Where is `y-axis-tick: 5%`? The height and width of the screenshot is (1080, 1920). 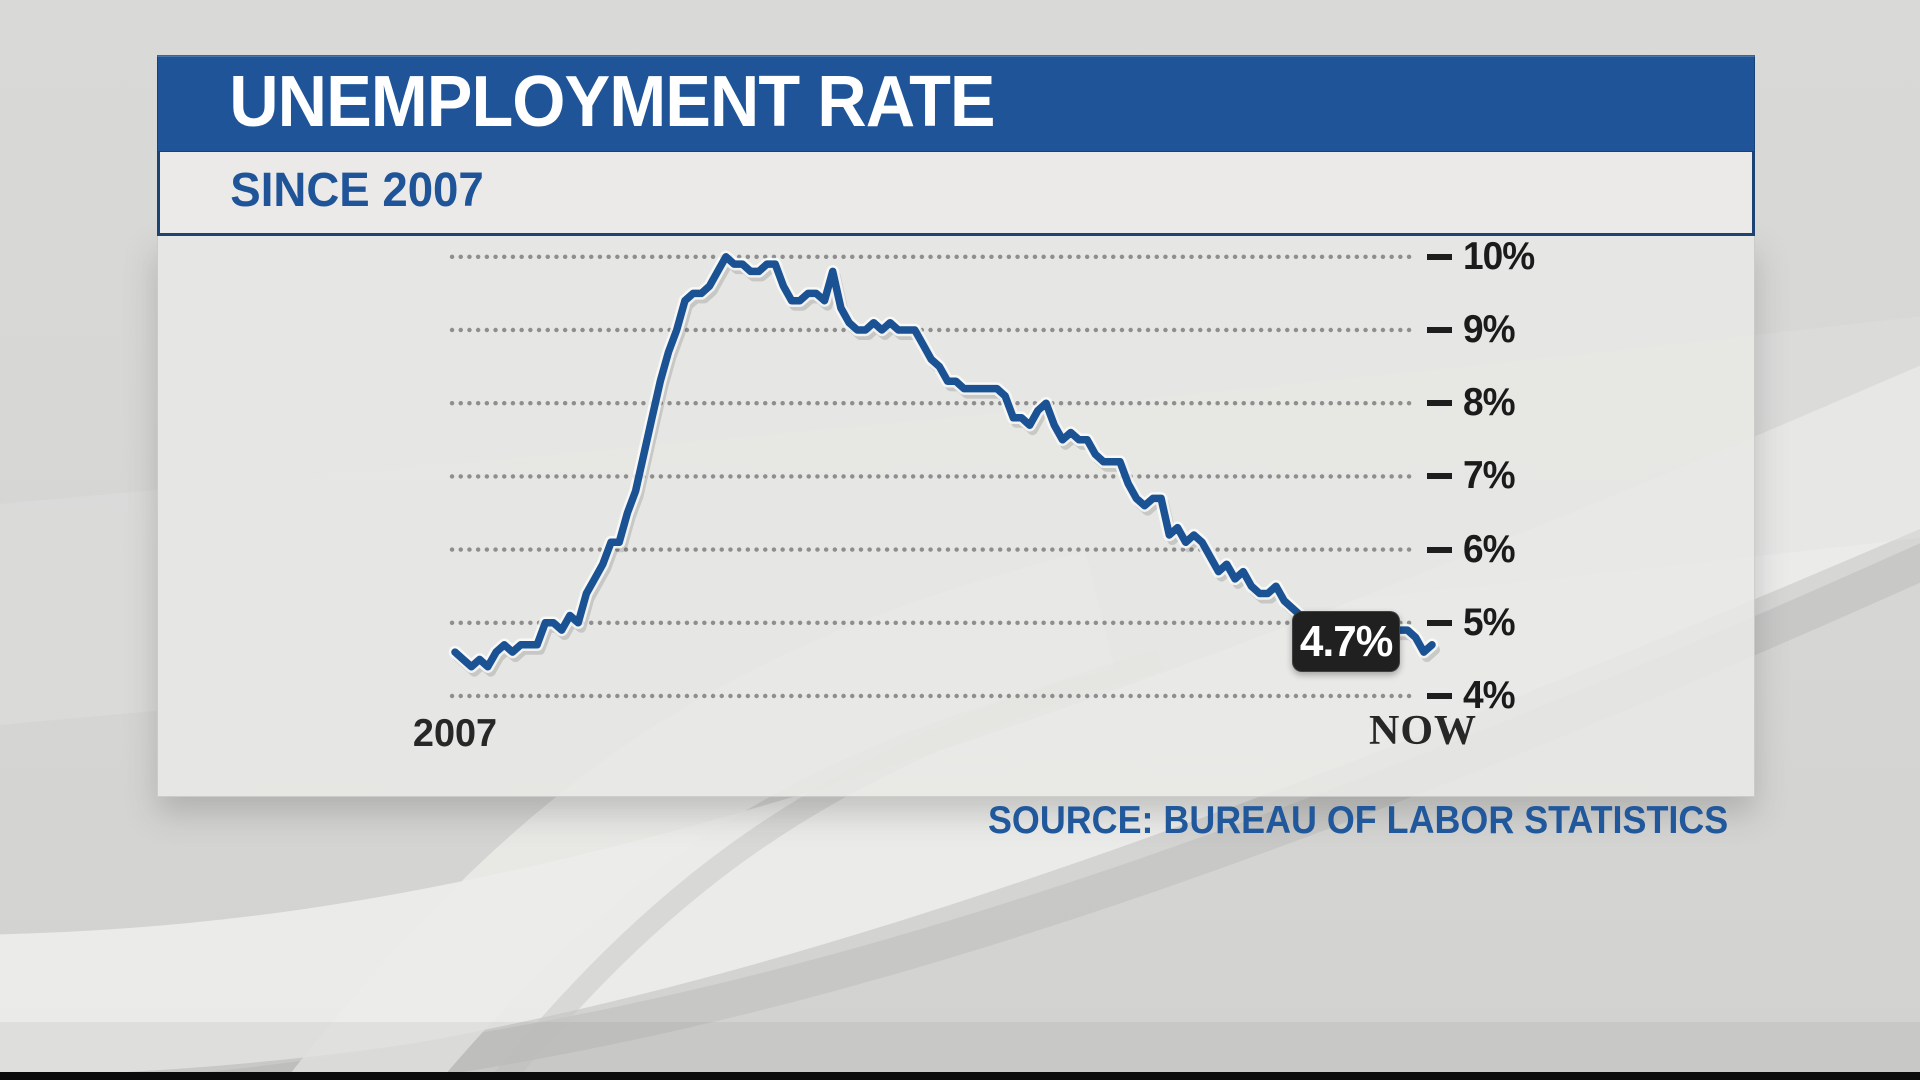 y-axis-tick: 5% is located at coordinates (1472, 623).